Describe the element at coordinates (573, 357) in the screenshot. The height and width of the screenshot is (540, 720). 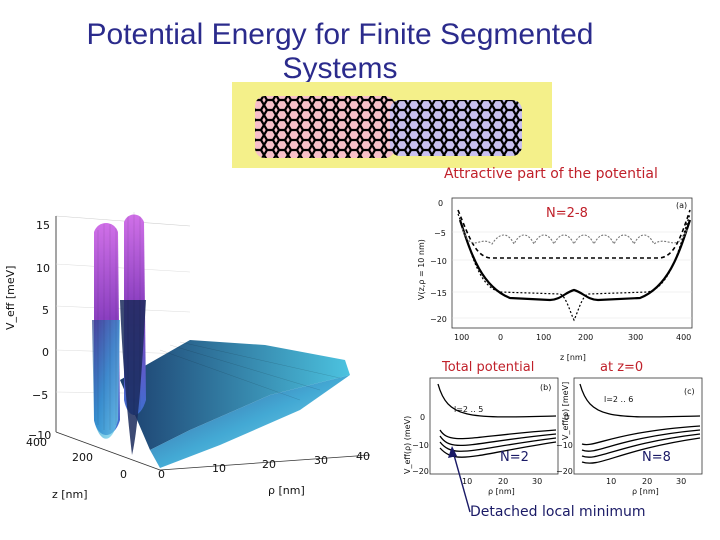
I see `panel-a-xlabel: z [nm]` at that location.